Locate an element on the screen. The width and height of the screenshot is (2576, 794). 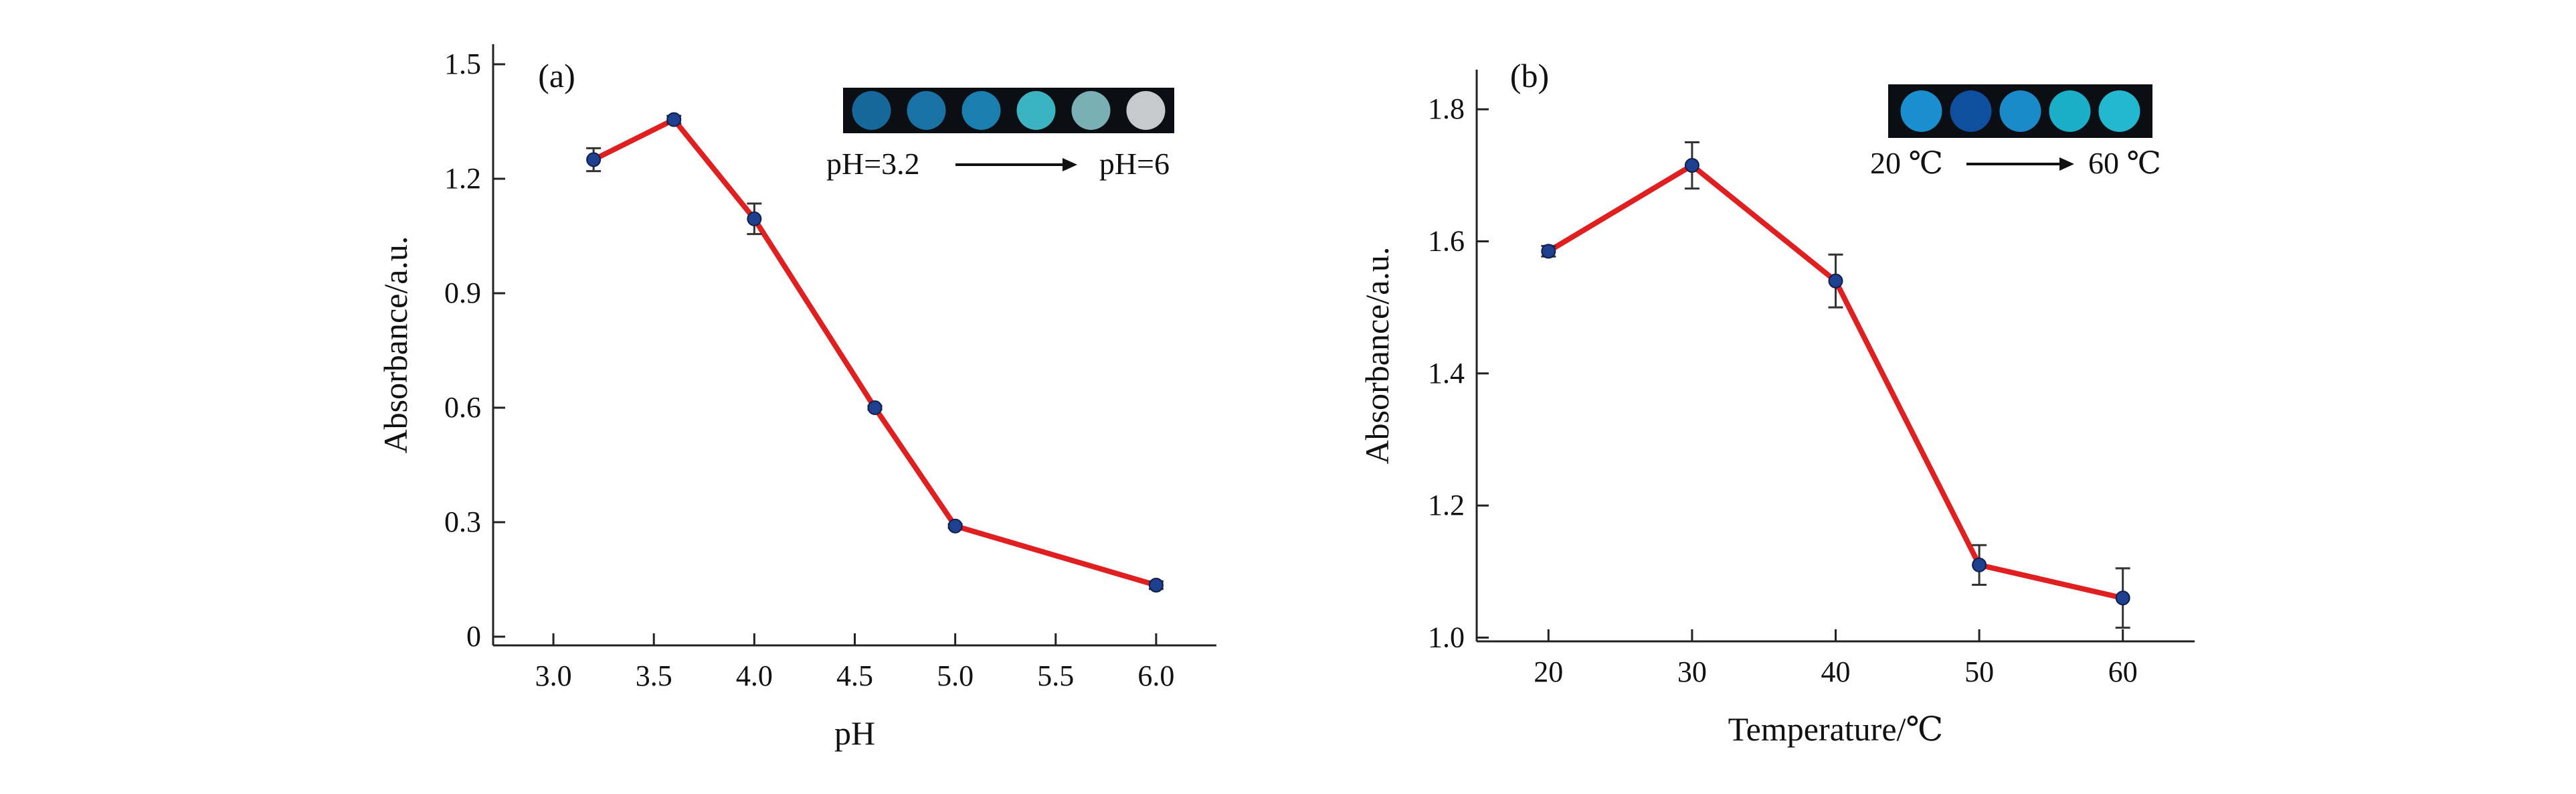
color-strip-inset: pH=3.2 pH=6 is located at coordinates (1000, 134).